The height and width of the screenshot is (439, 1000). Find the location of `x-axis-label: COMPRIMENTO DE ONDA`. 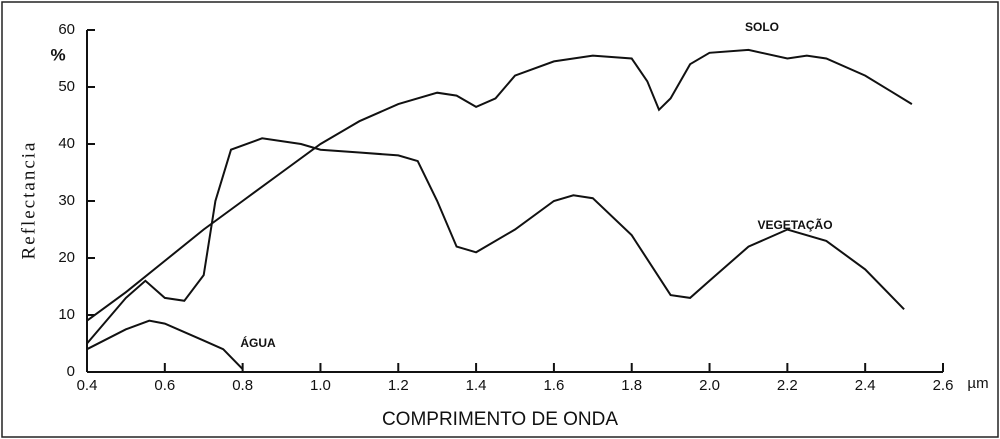

x-axis-label: COMPRIMENTO DE ONDA is located at coordinates (500, 419).